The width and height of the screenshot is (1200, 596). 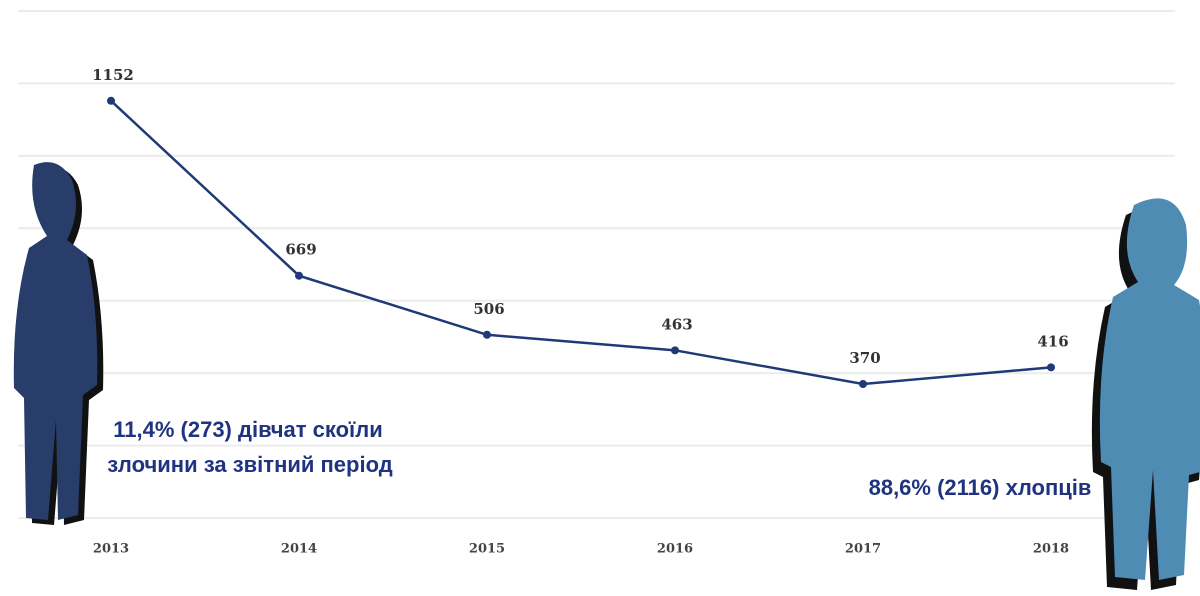 I want to click on annotation: 11,4% (273) дівчат скоїли, so click(x=248, y=429).